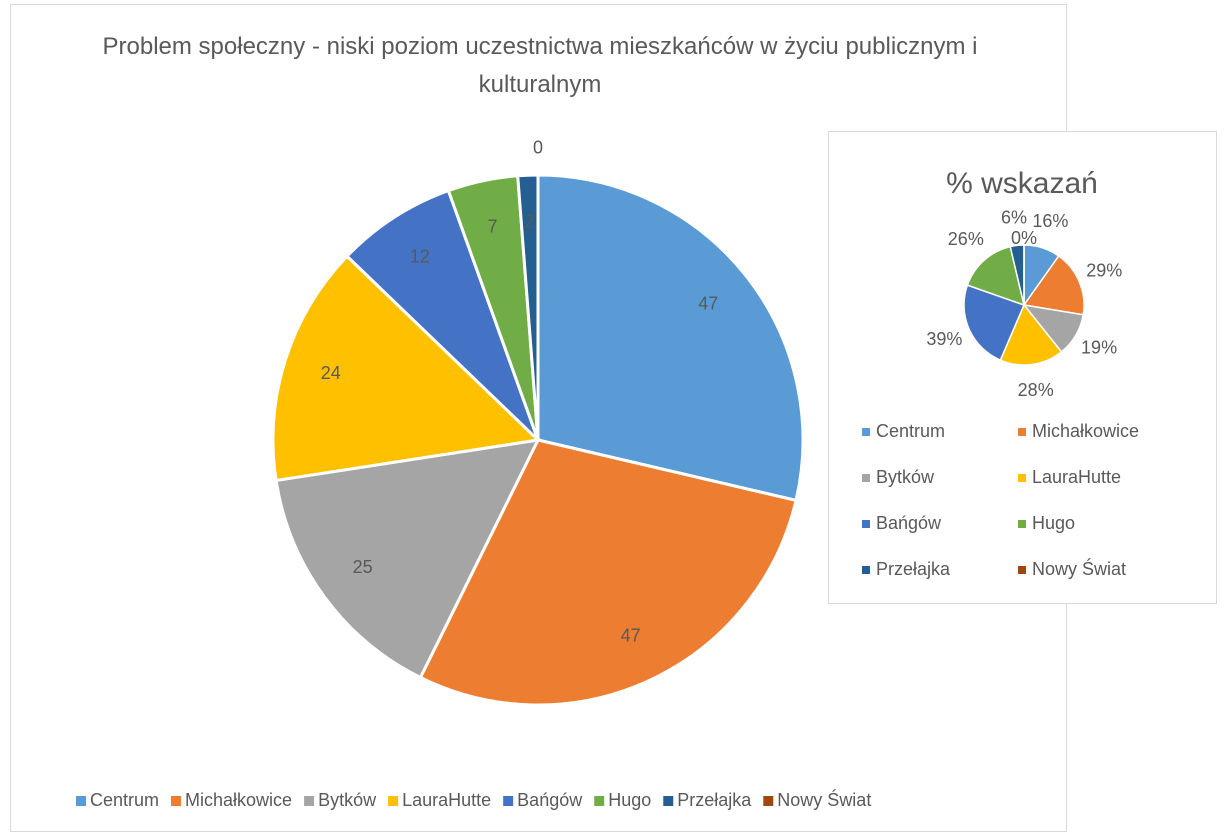 The image size is (1224, 832). Describe the element at coordinates (530, 222) in the screenshot. I see `data-label: 2` at that location.